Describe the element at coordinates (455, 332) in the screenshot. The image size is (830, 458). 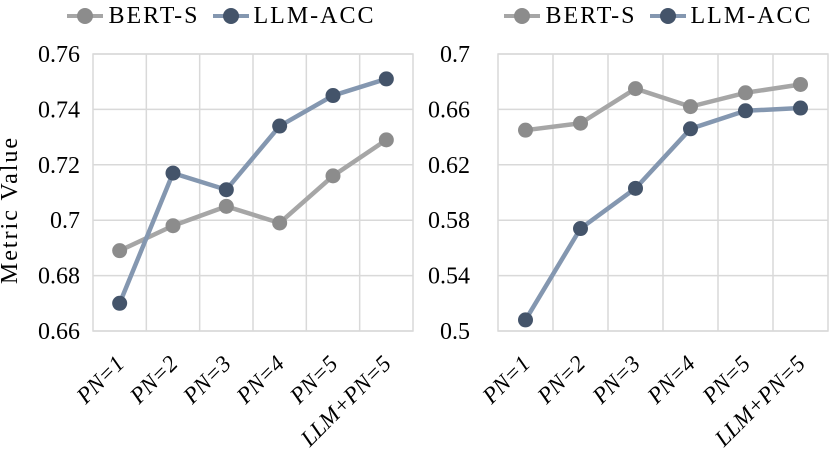
I see `y-axis-tick-label: 0.5` at that location.